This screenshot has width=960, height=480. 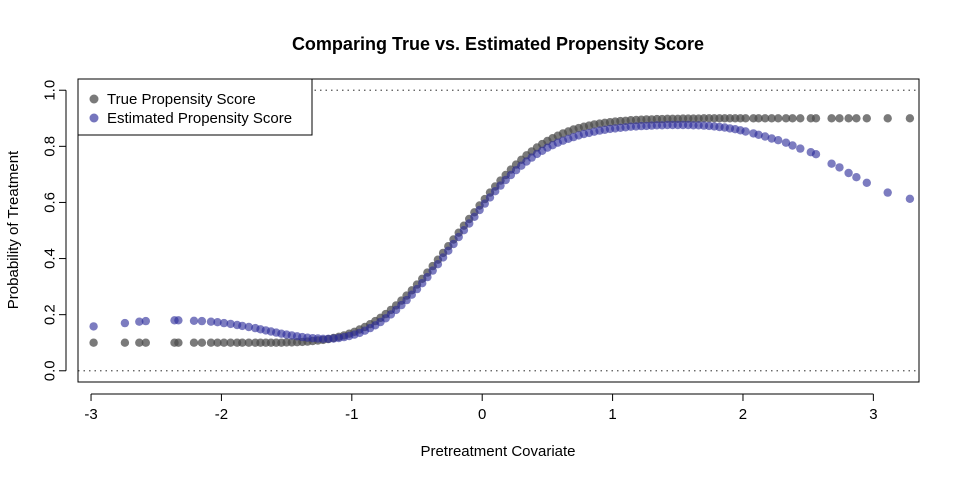 I want to click on y-tick-label: 0.6, so click(x=50, y=202).